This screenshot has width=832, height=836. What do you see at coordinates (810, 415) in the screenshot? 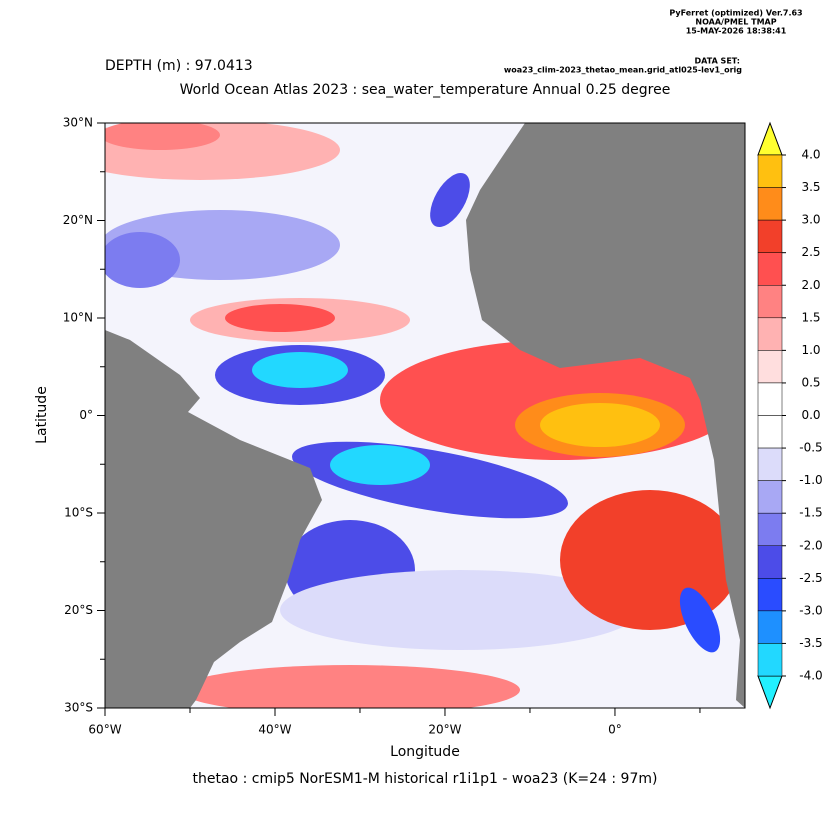
I see `colorbar-label: 0.0` at bounding box center [810, 415].